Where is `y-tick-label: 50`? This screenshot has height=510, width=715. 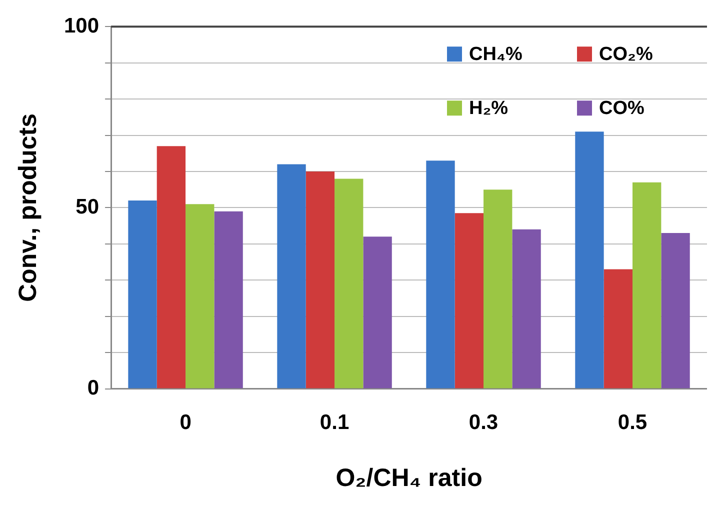 y-tick-label: 50 is located at coordinates (88, 206).